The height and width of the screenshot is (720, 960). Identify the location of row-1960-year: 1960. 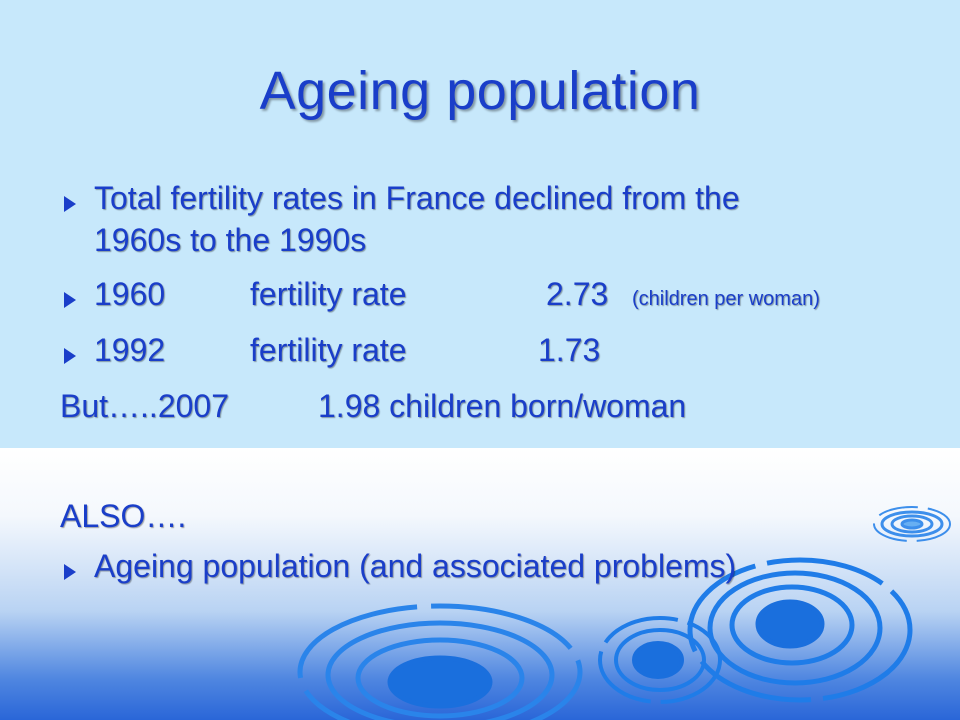
(130, 294).